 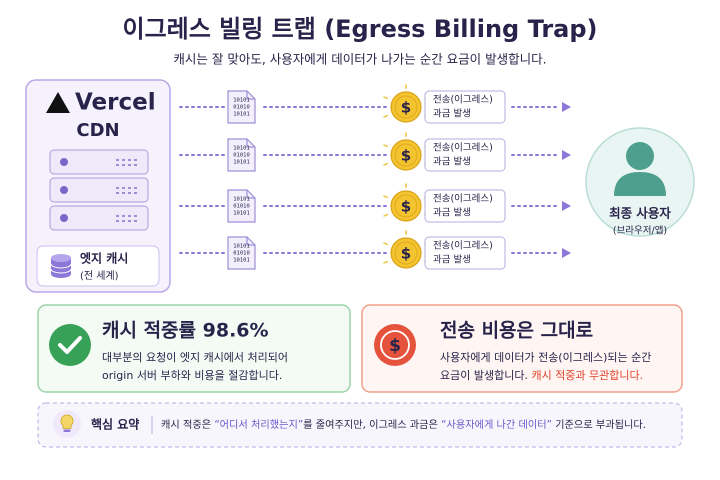 I want to click on user-note: (브라우저/앱), so click(x=640, y=231).